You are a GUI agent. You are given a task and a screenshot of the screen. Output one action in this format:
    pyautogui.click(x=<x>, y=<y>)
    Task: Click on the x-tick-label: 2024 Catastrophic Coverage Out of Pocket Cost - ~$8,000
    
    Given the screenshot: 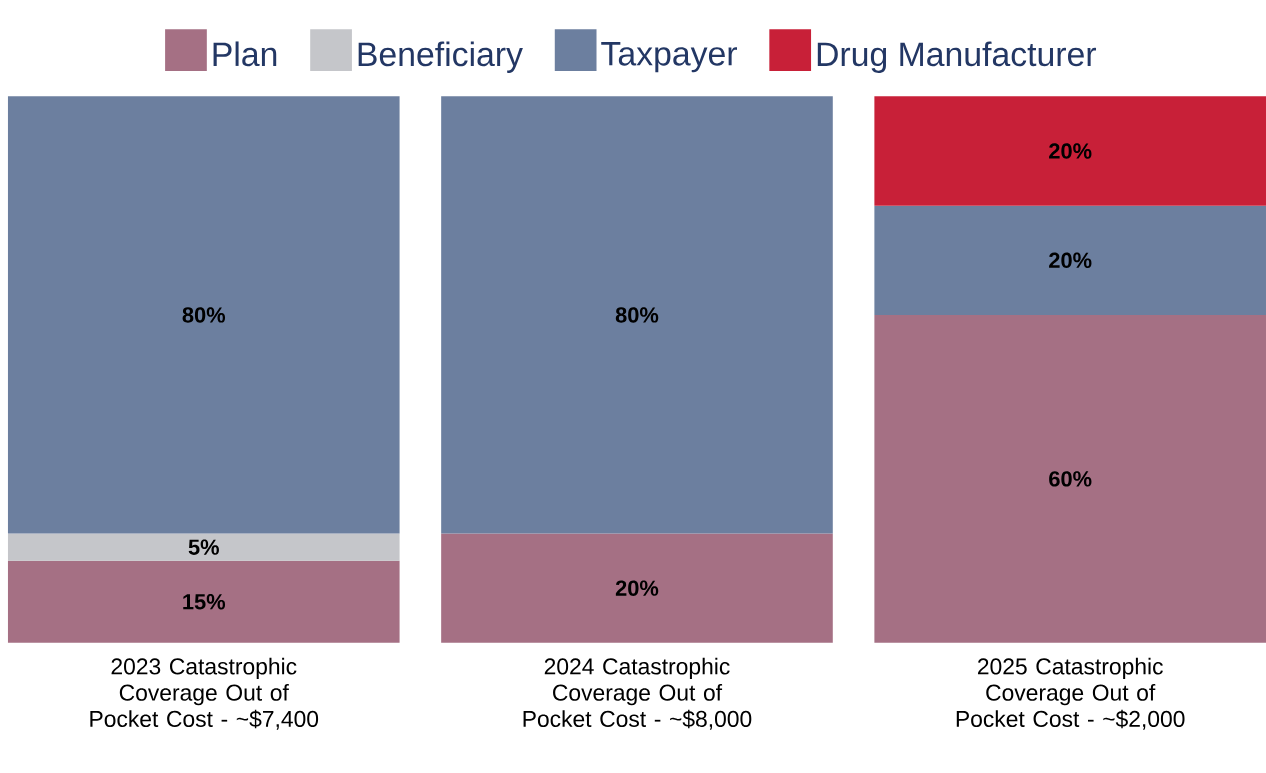 What is the action you would take?
    pyautogui.click(x=637, y=693)
    